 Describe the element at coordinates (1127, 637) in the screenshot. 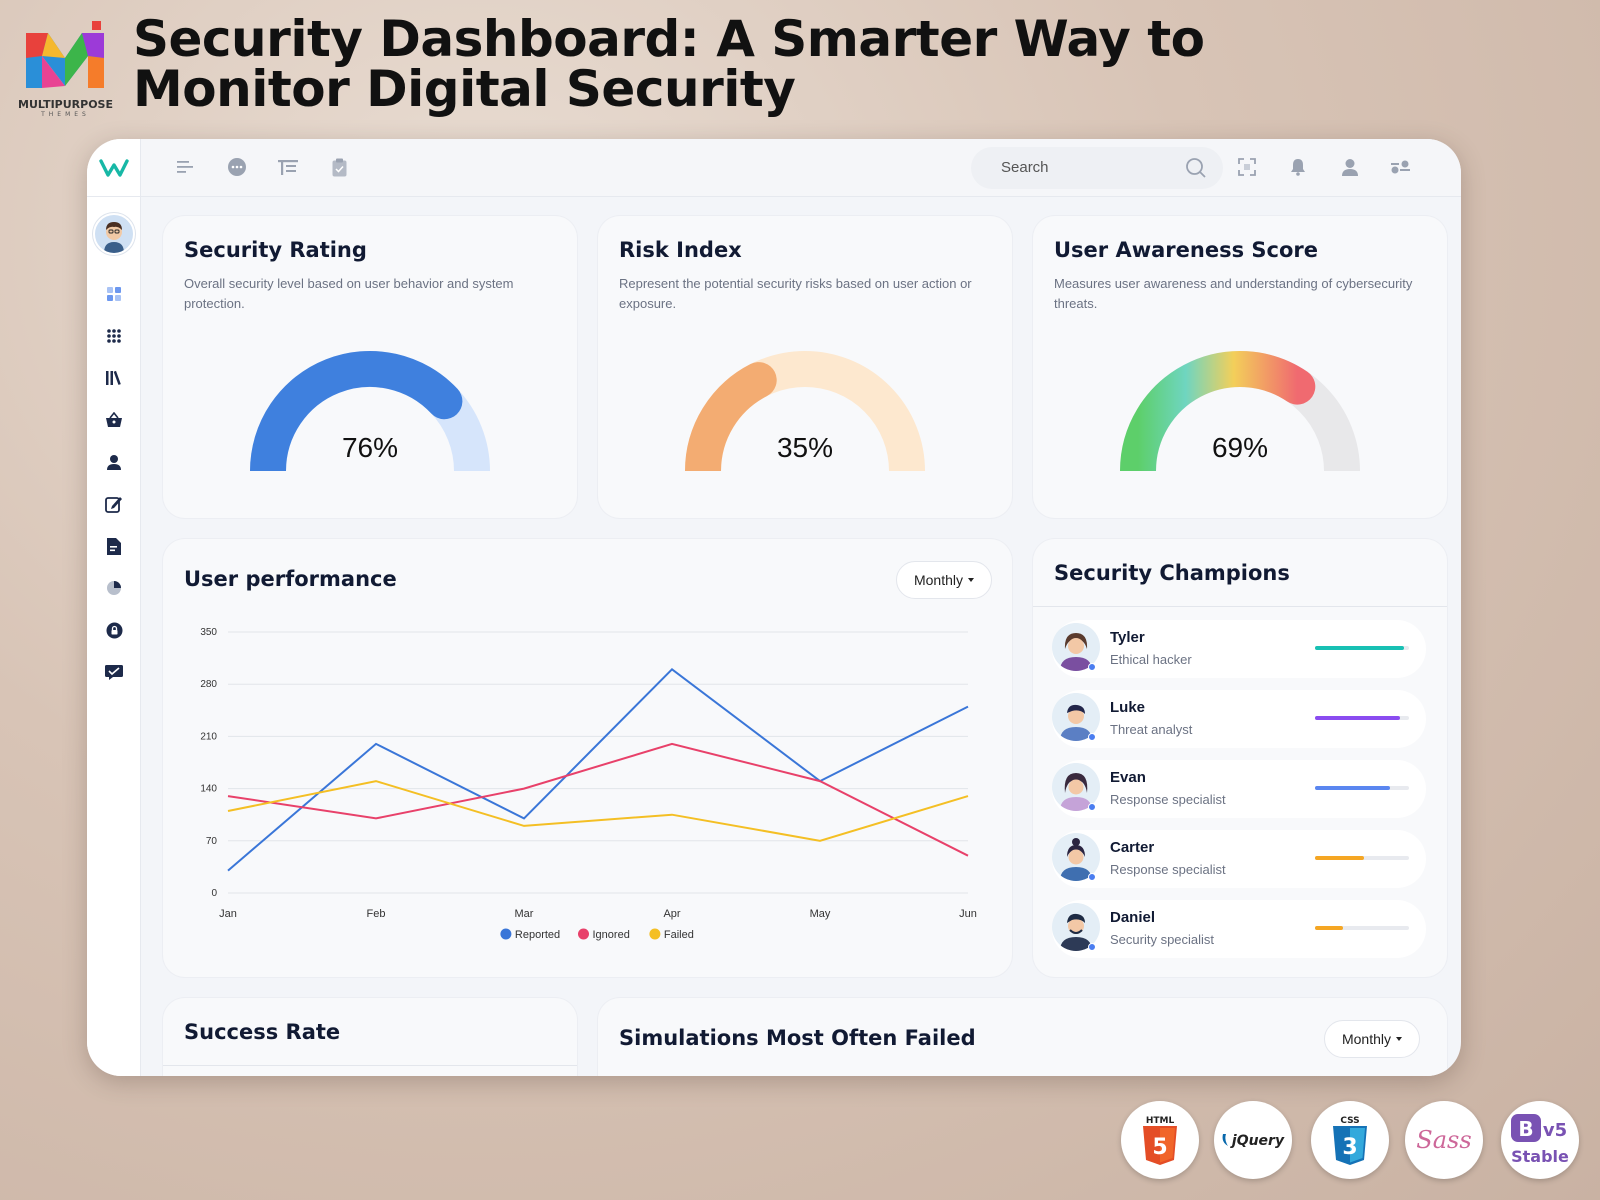

I see `champion-name: Tyler` at that location.